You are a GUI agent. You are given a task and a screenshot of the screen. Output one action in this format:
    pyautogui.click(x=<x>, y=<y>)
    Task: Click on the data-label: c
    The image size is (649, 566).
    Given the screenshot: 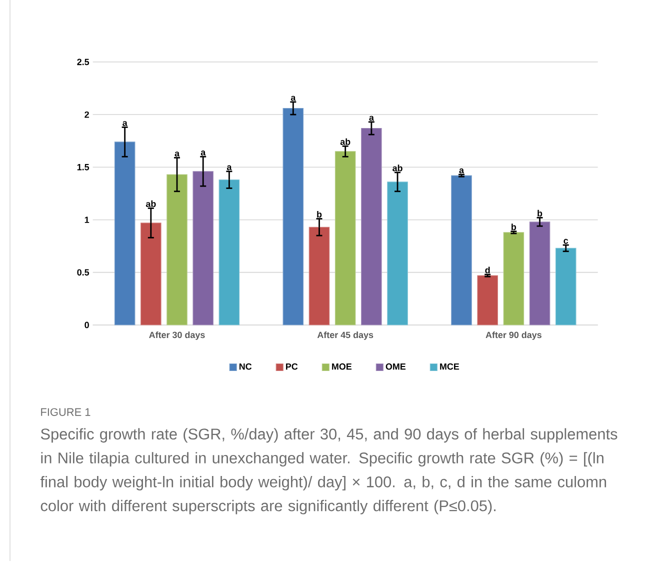 What is the action you would take?
    pyautogui.click(x=566, y=241)
    